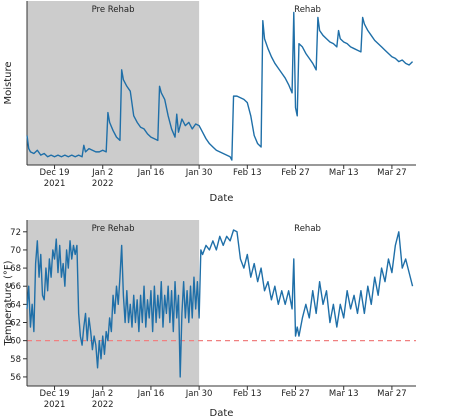  I want to click on y-tick-label: 72, so click(15, 233).